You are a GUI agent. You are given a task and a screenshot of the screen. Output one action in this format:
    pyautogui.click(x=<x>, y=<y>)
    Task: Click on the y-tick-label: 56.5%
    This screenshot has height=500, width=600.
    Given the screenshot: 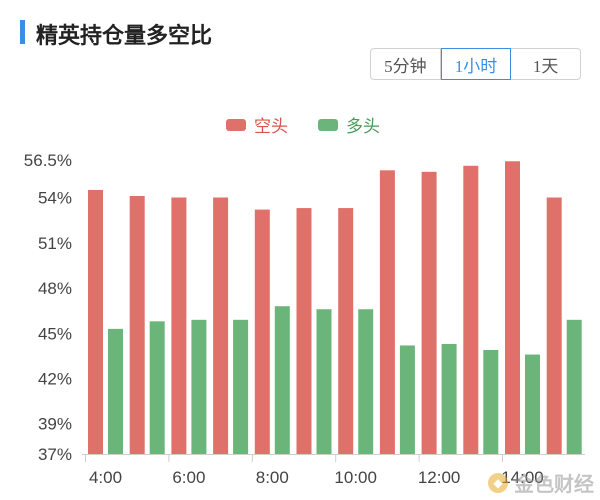 What is the action you would take?
    pyautogui.click(x=48, y=160)
    